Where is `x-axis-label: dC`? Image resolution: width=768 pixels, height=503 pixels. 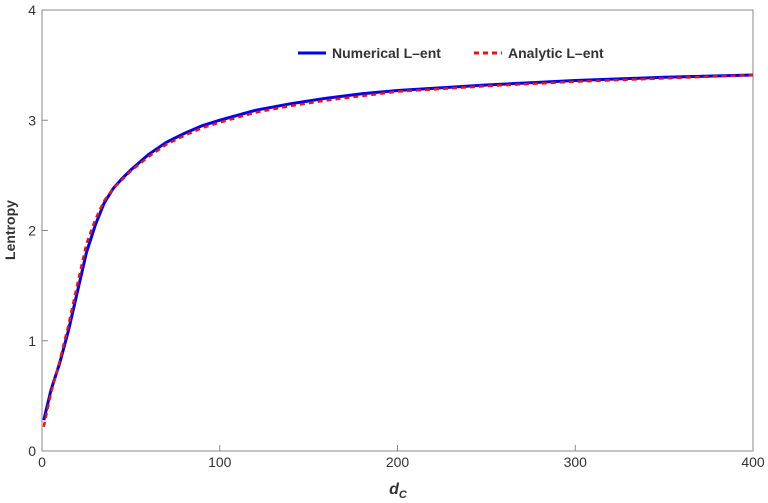
x-axis-label: dC is located at coordinates (398, 489).